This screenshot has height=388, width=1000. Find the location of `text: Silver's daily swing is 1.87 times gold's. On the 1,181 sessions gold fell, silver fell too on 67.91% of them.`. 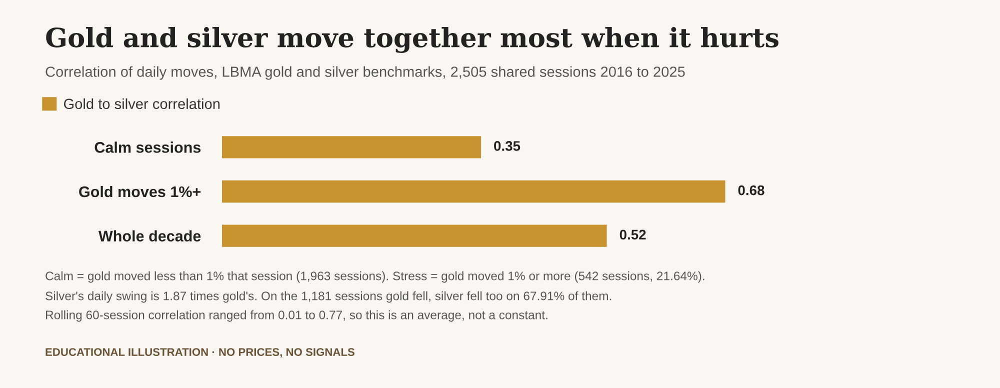

text: Silver's daily swing is 1.87 times gold's. On the 1,181 sessions gold fell, silver fell too on 67.91% of them. is located at coordinates (329, 297).